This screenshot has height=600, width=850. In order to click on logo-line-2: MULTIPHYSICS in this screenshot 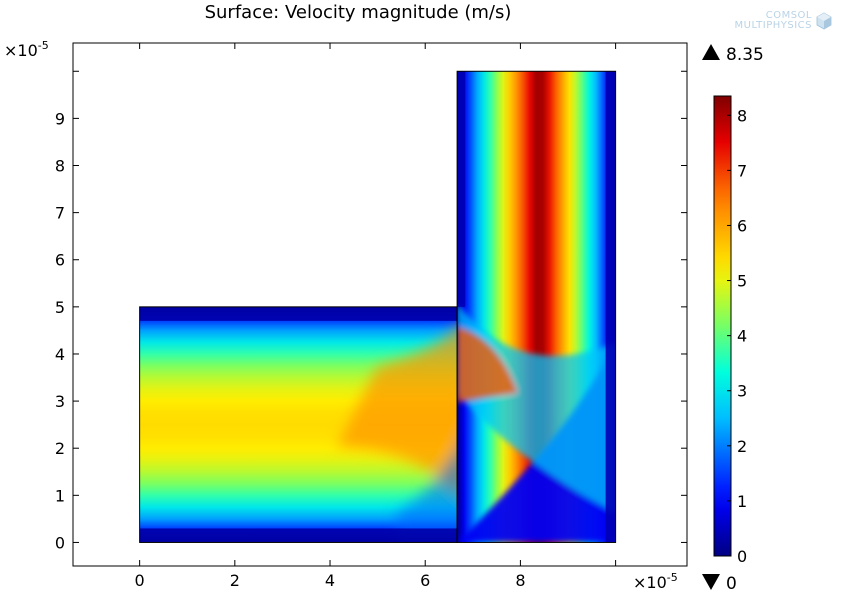, I will do `click(773, 25)`.